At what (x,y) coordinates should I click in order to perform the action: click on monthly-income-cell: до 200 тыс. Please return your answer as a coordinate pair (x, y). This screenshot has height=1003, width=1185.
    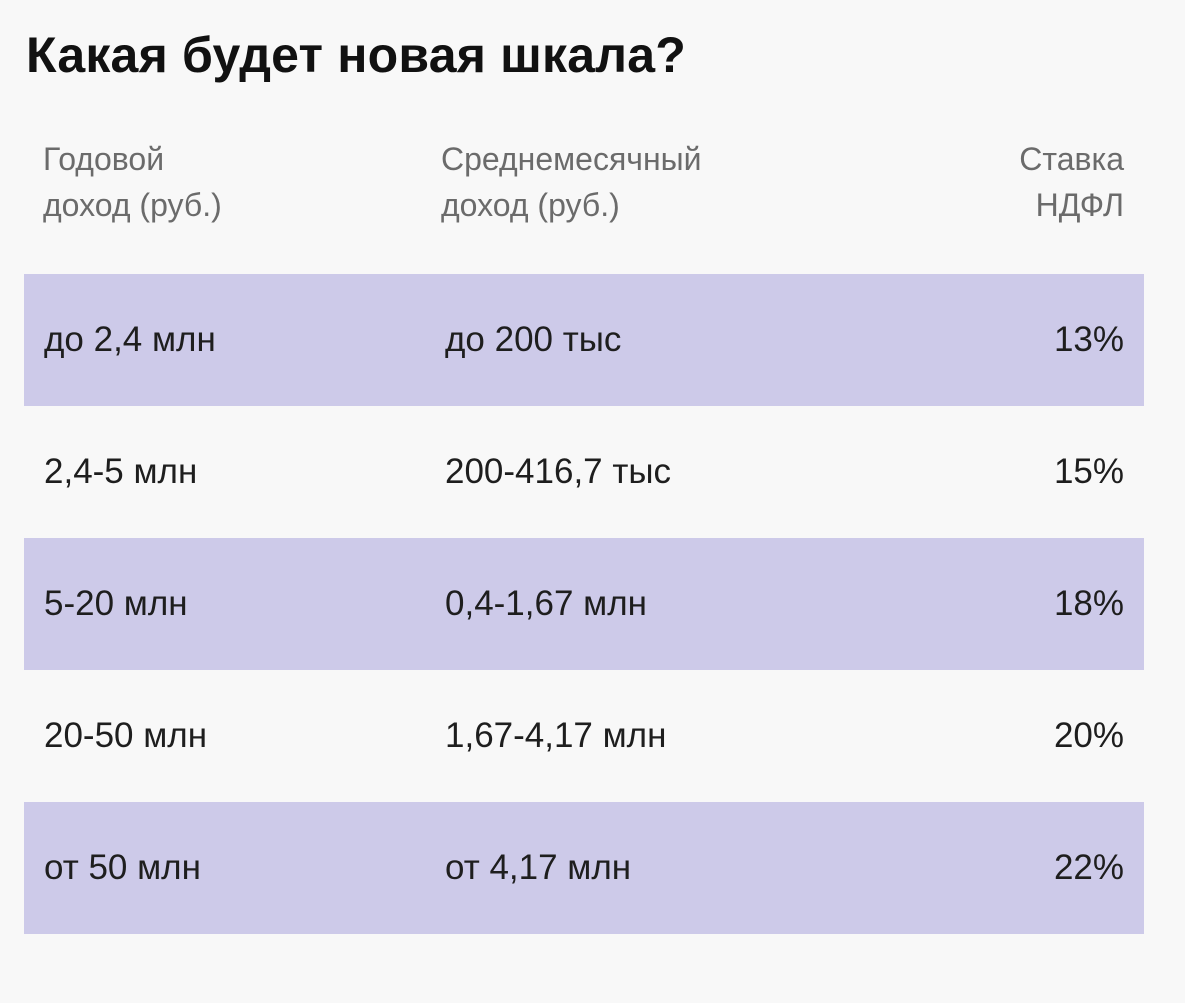
    Looking at the image, I should click on (533, 339).